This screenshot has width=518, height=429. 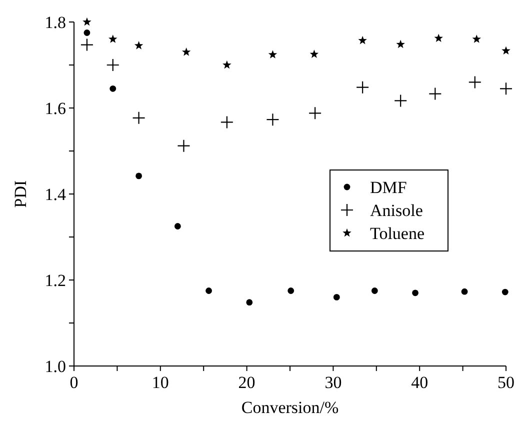 What do you see at coordinates (55, 194) in the screenshot?
I see `y-tick-label: 1.4` at bounding box center [55, 194].